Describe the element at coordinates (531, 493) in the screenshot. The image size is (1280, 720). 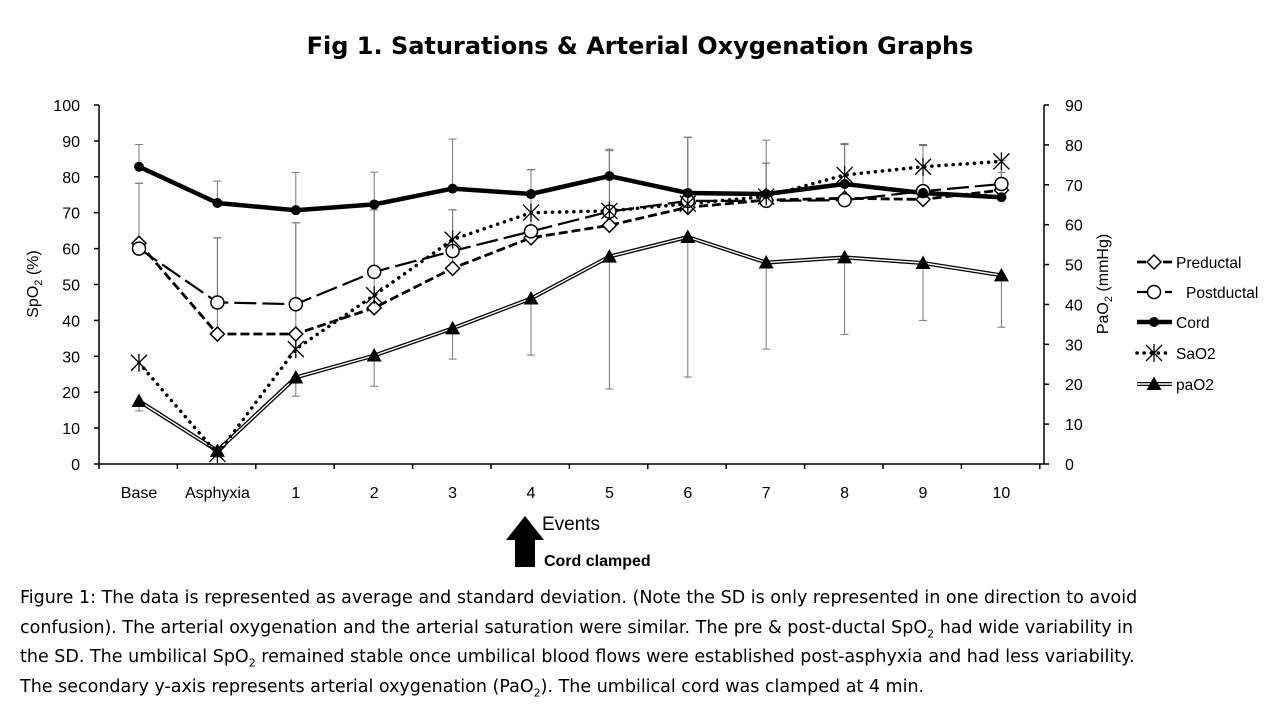
I see `x-tick-label: 4` at that location.